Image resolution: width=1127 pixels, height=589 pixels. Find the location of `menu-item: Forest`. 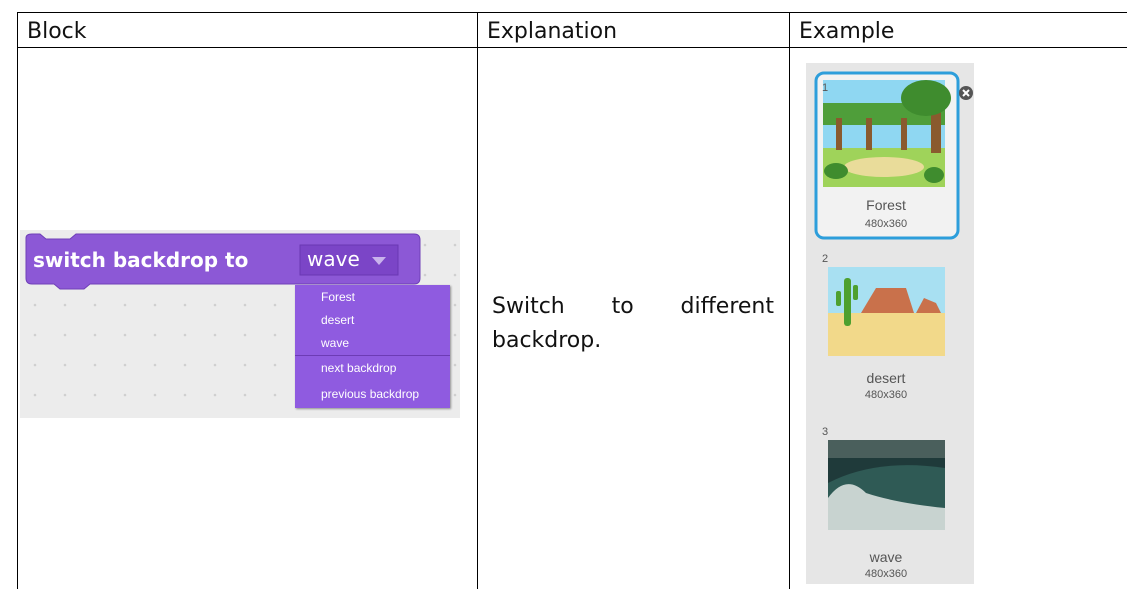

menu-item: Forest is located at coordinates (338, 297).